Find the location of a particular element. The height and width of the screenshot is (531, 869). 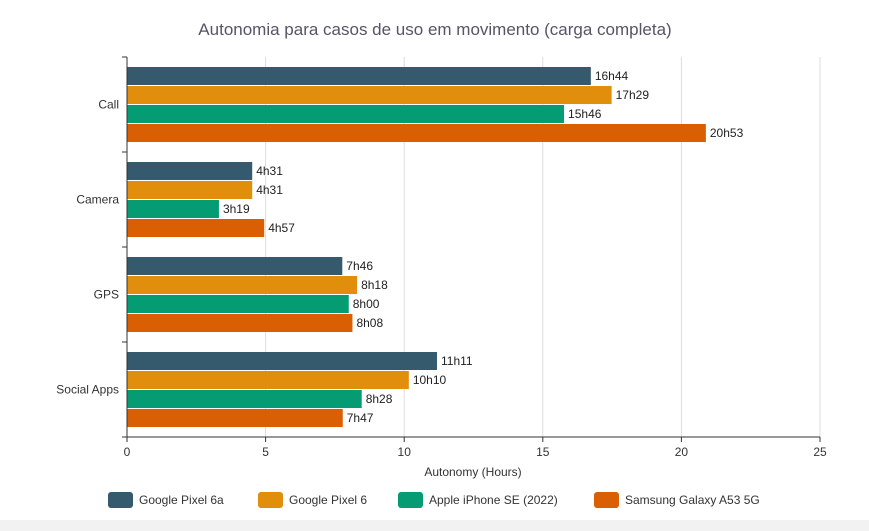

bar-google-pixel-6-gps is located at coordinates (242, 285).